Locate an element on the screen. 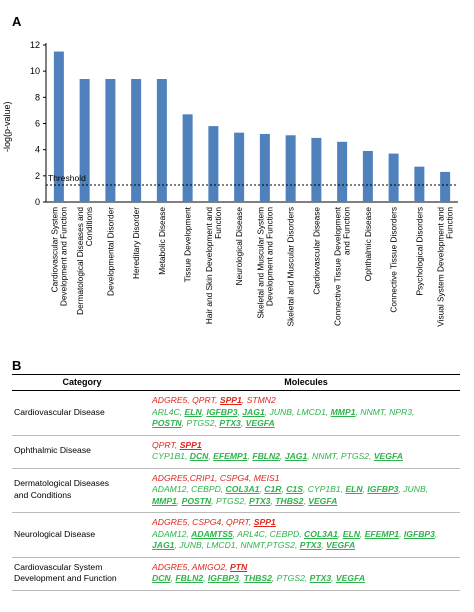  molecule-name: , NNMT, NPR3, is located at coordinates (385, 411).